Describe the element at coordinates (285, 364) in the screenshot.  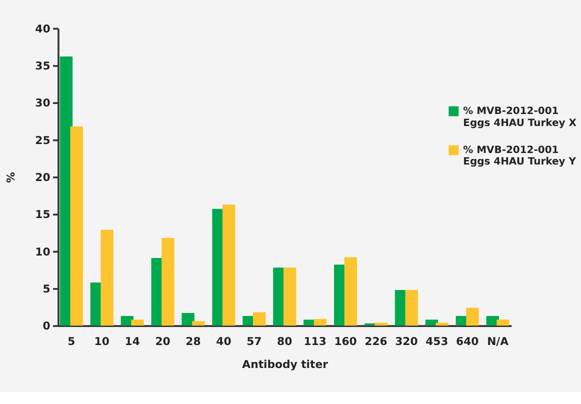
I see `x-axis-title: Antibody titer` at that location.